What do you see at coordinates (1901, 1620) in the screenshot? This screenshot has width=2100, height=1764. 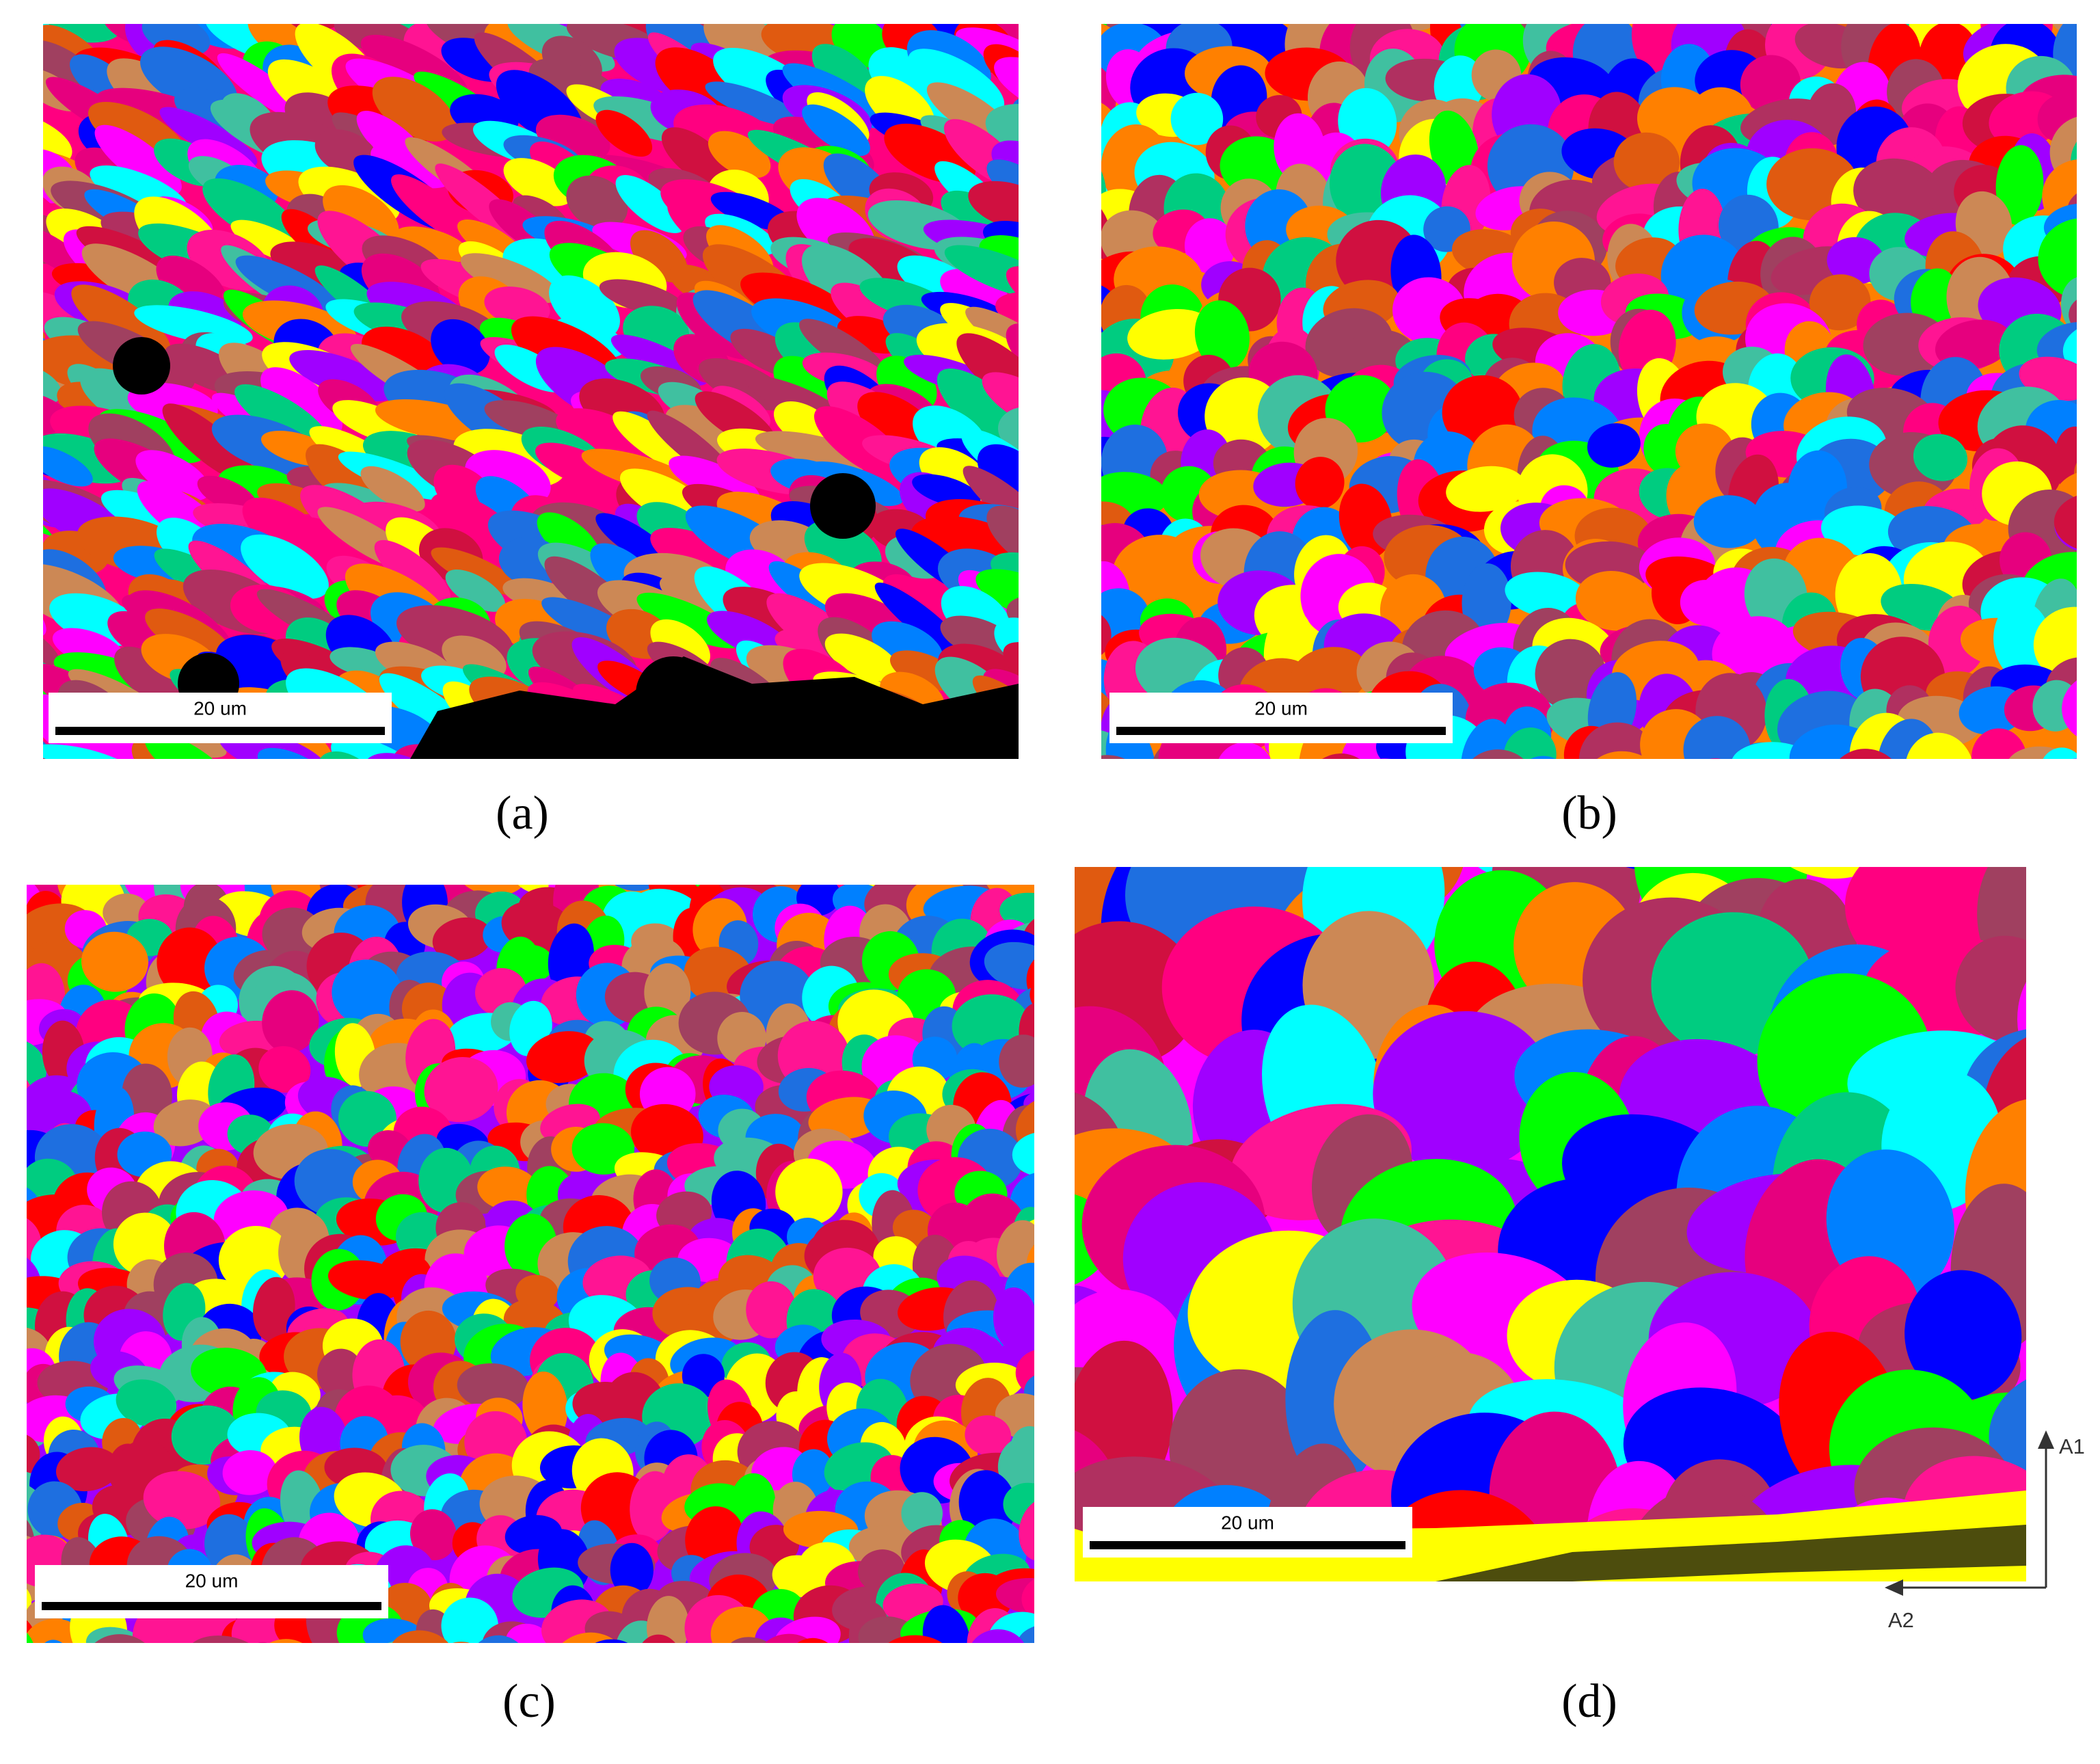 I see `axis-label: A2` at bounding box center [1901, 1620].